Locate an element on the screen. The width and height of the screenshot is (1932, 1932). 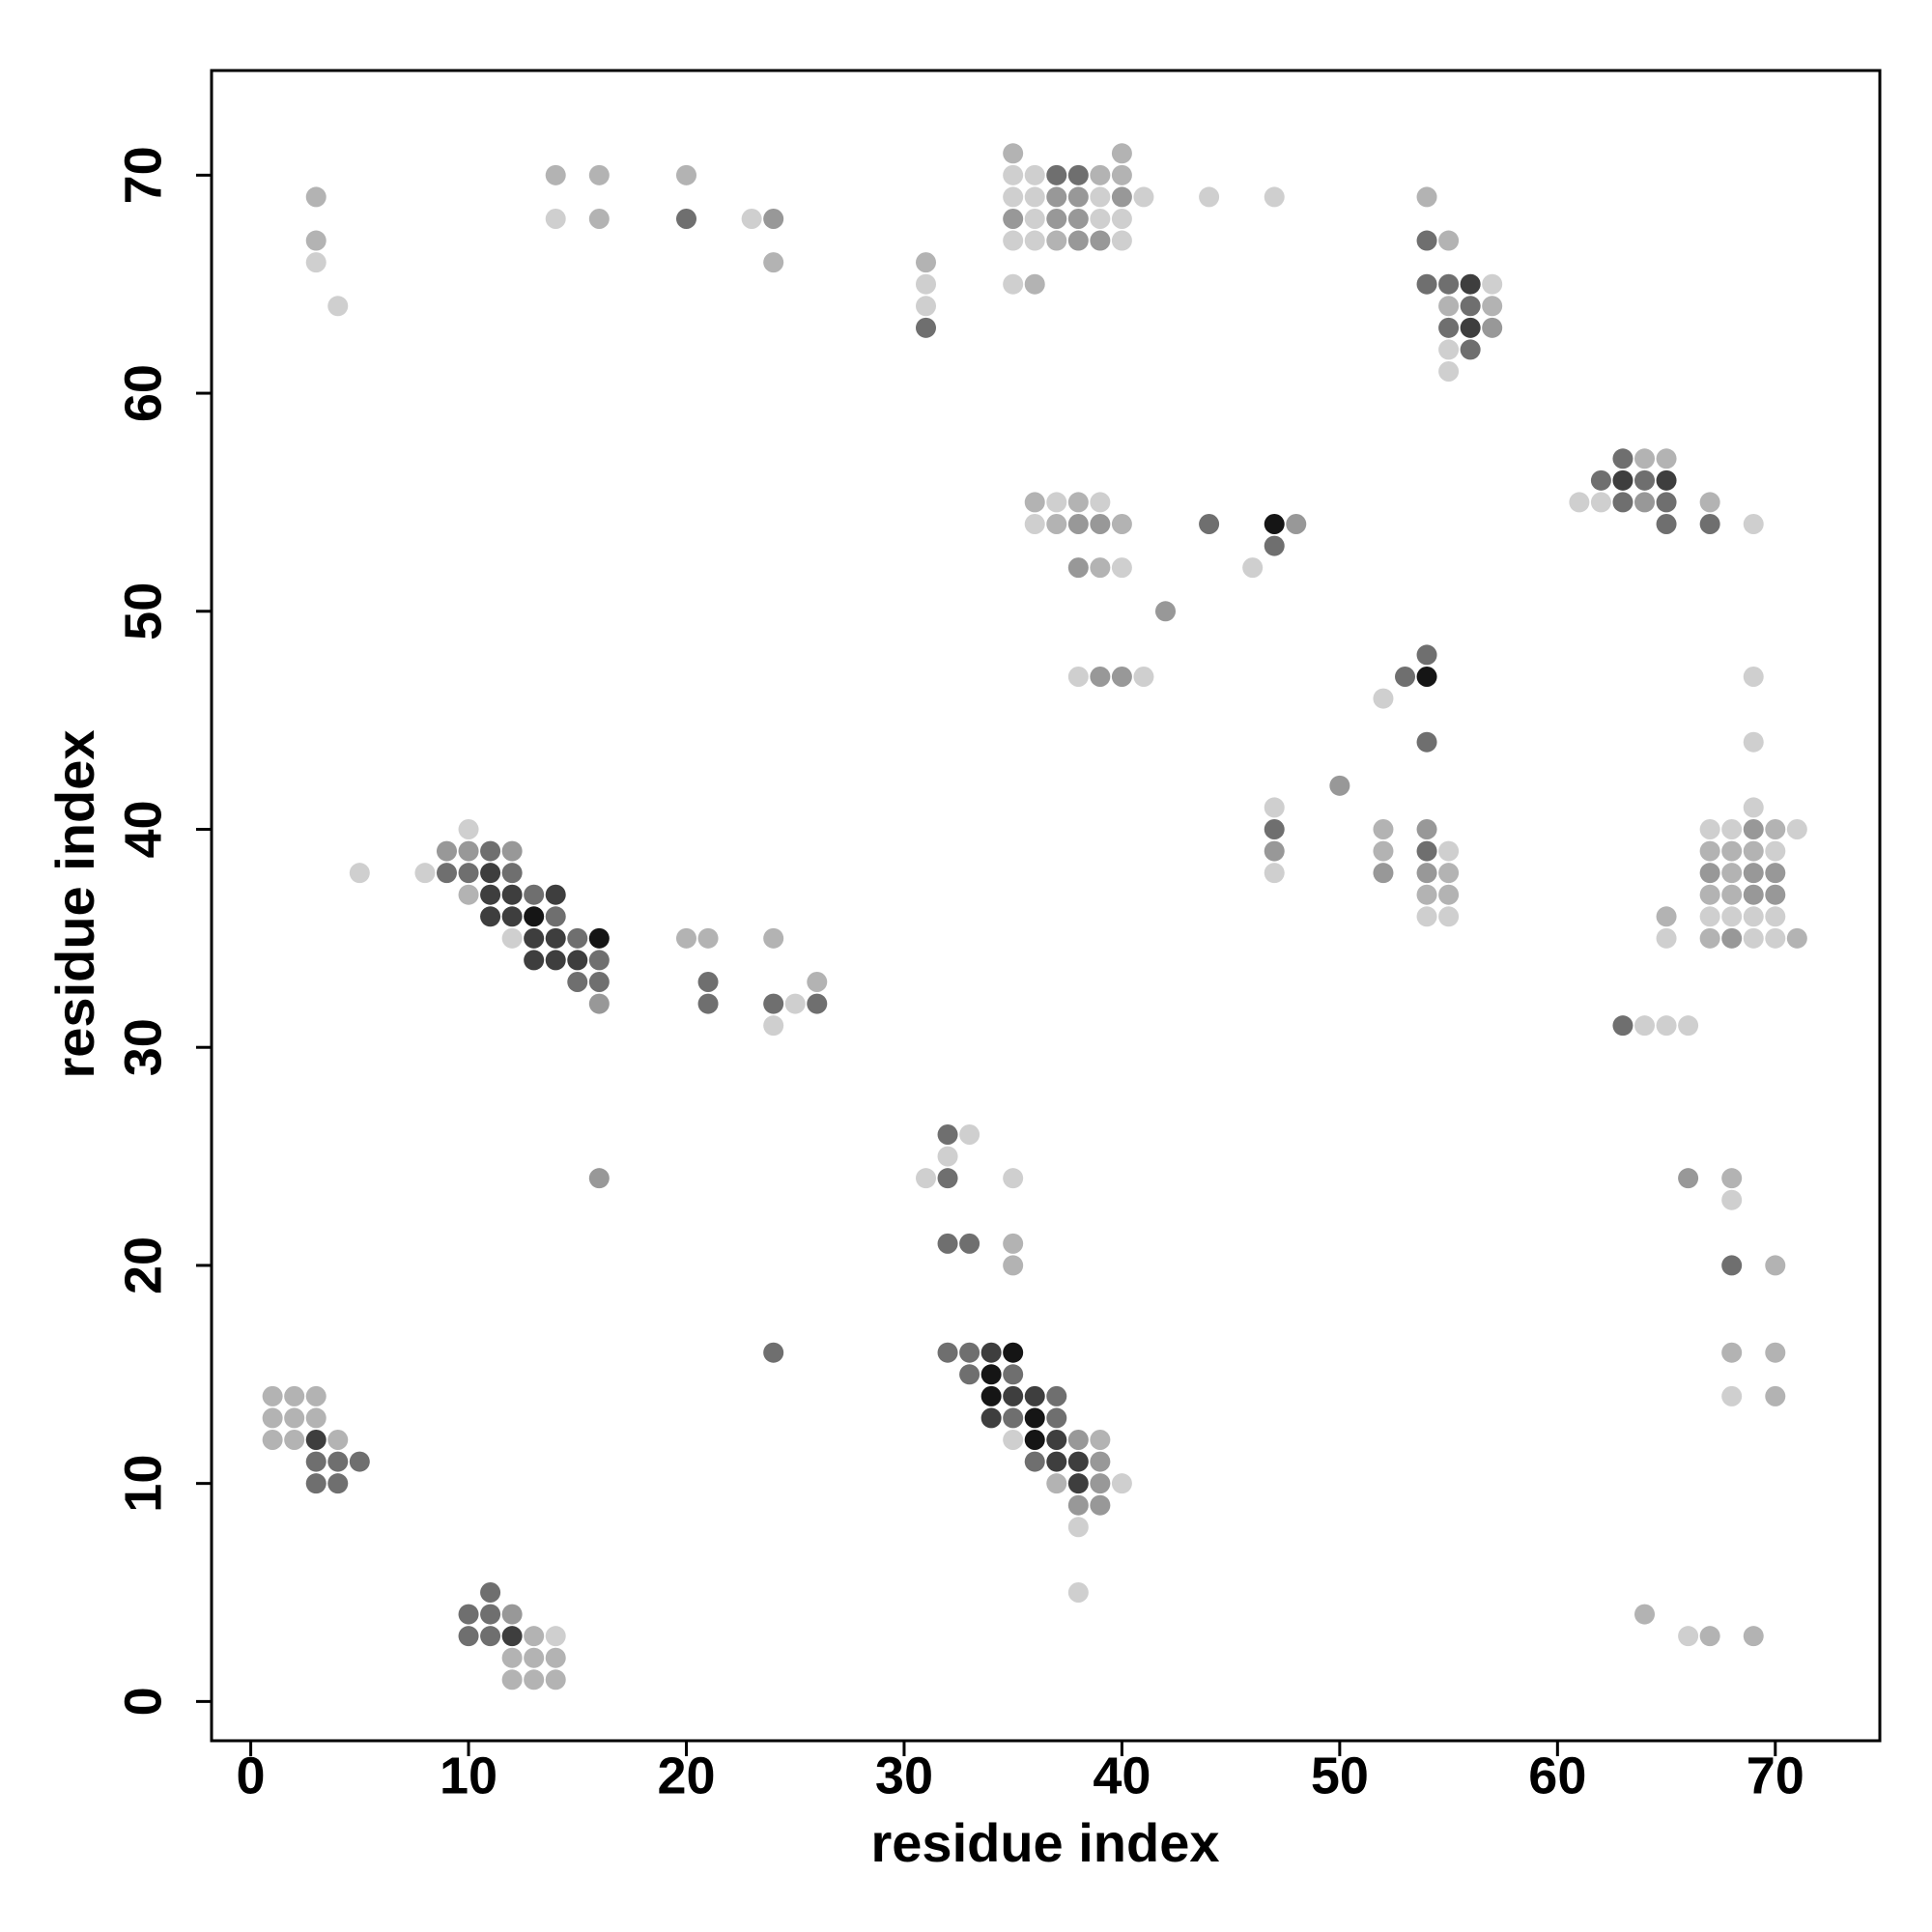
x-tick-label: 50 is located at coordinates (1340, 1775).